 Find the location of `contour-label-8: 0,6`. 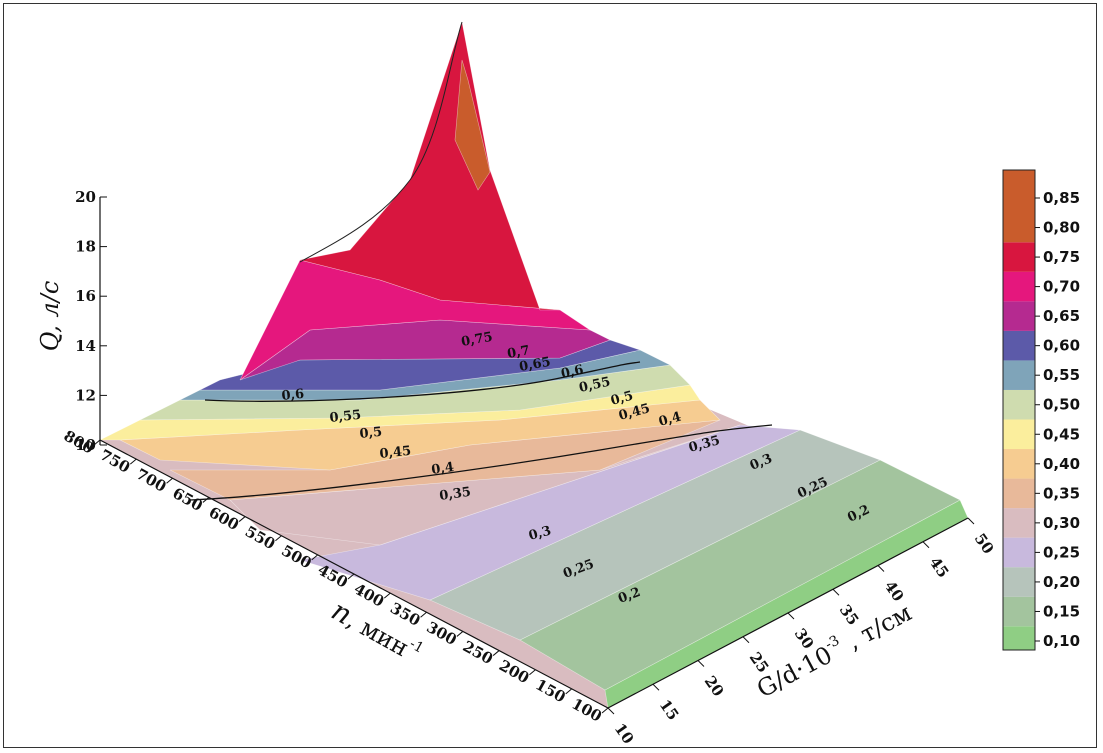

contour-label-8: 0,6 is located at coordinates (293, 395).